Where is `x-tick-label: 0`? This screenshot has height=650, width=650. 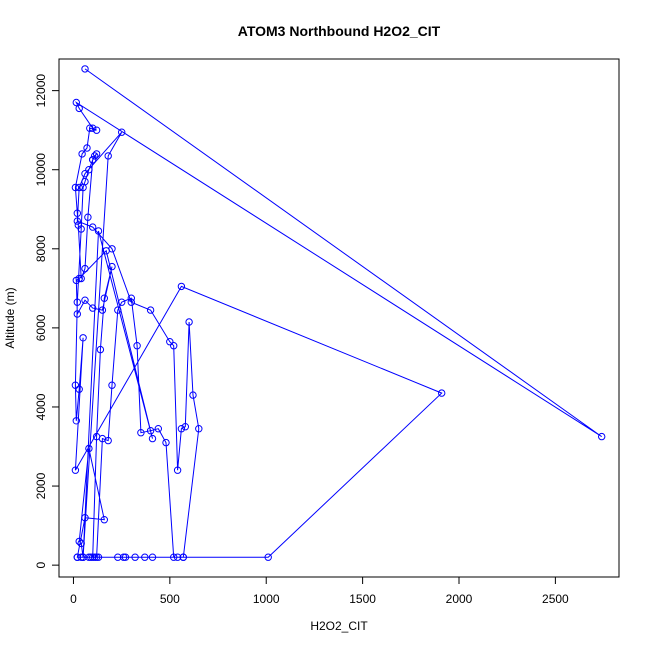 x-tick-label: 0 is located at coordinates (73, 599).